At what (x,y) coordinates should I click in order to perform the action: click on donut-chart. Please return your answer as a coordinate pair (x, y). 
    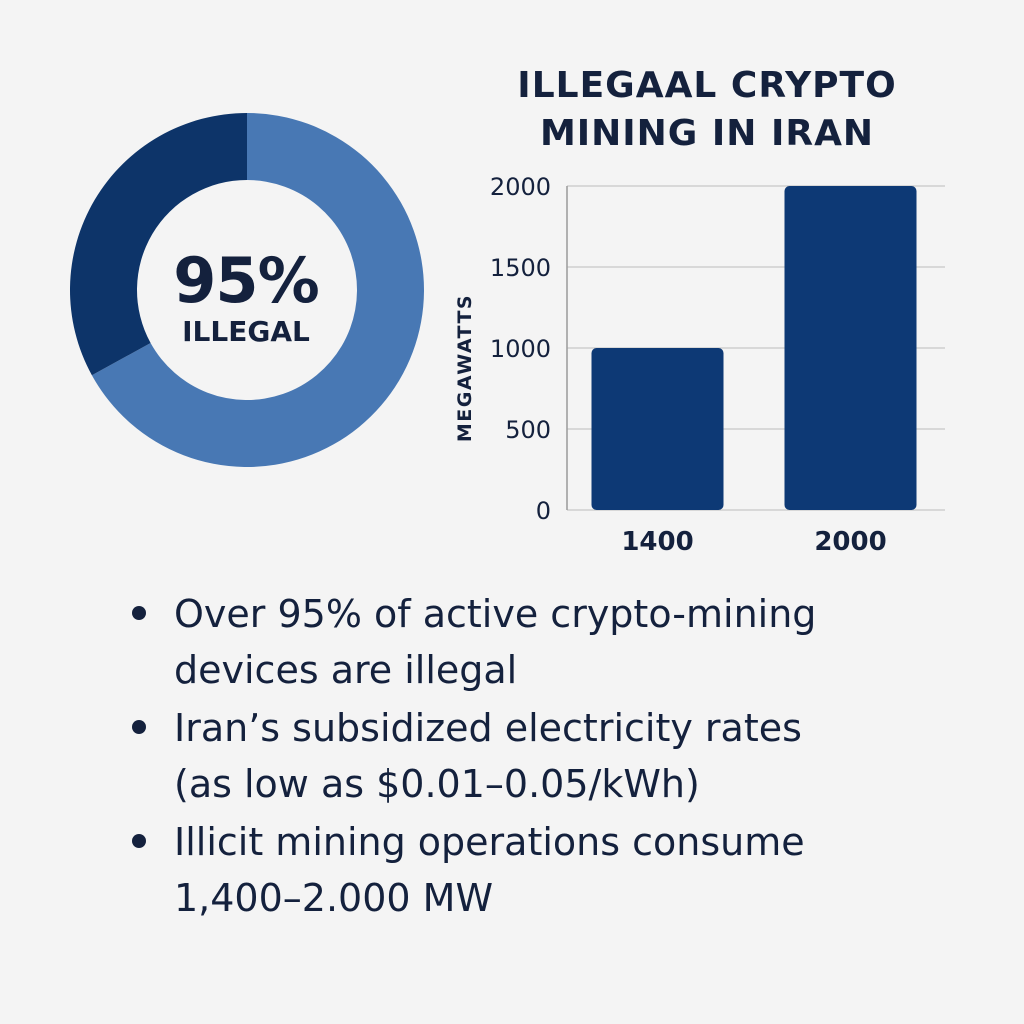
    Looking at the image, I should click on (246, 289).